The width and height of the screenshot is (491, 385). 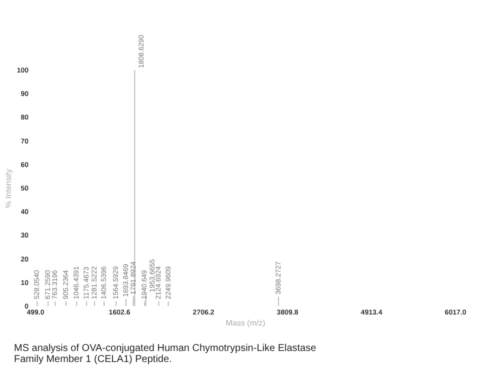 What do you see at coordinates (8, 188) in the screenshot?
I see `y-axis-title: % Intensity` at bounding box center [8, 188].